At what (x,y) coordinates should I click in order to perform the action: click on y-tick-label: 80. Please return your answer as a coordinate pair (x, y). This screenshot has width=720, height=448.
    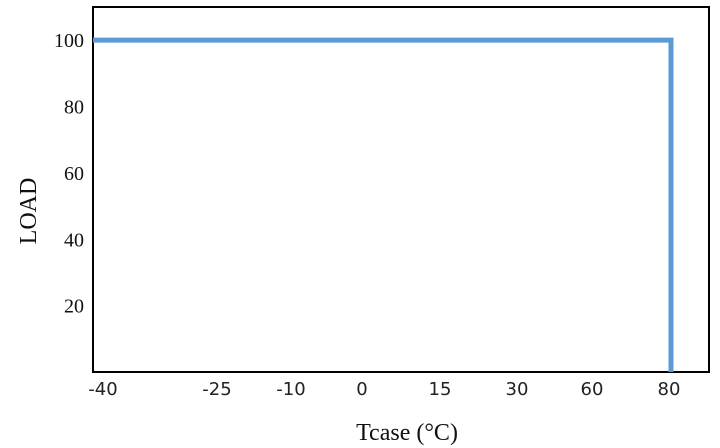
    Looking at the image, I should click on (74, 108).